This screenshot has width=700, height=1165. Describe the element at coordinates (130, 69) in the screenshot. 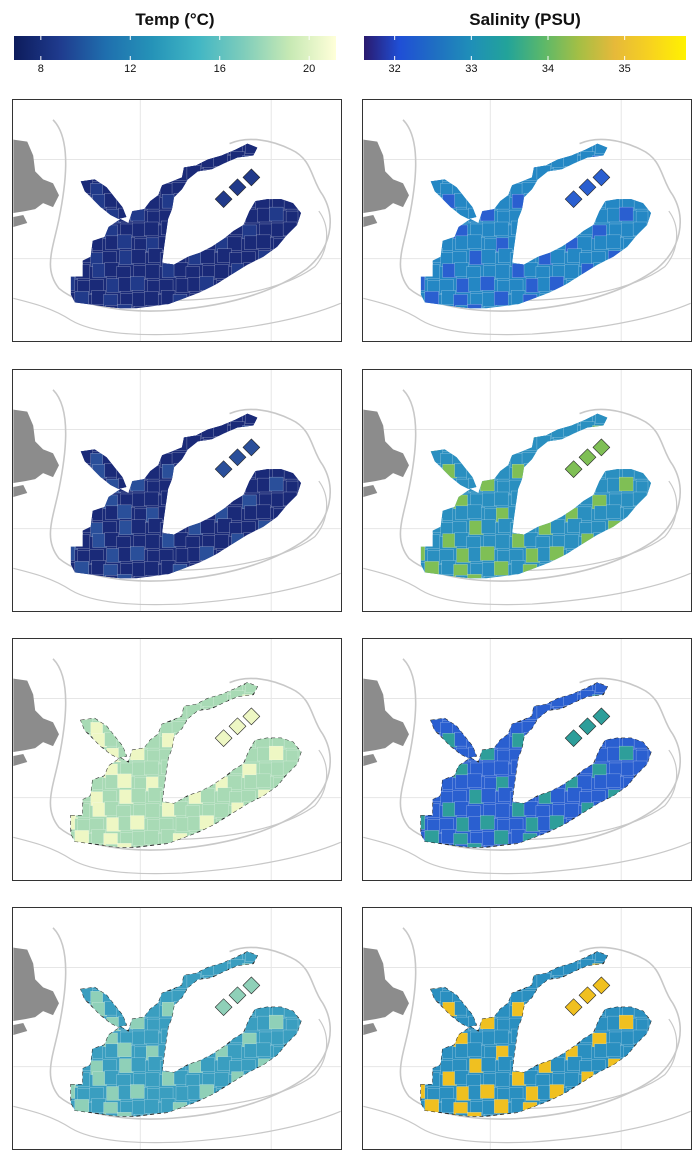

I see `temperature-tick-label: 12` at that location.